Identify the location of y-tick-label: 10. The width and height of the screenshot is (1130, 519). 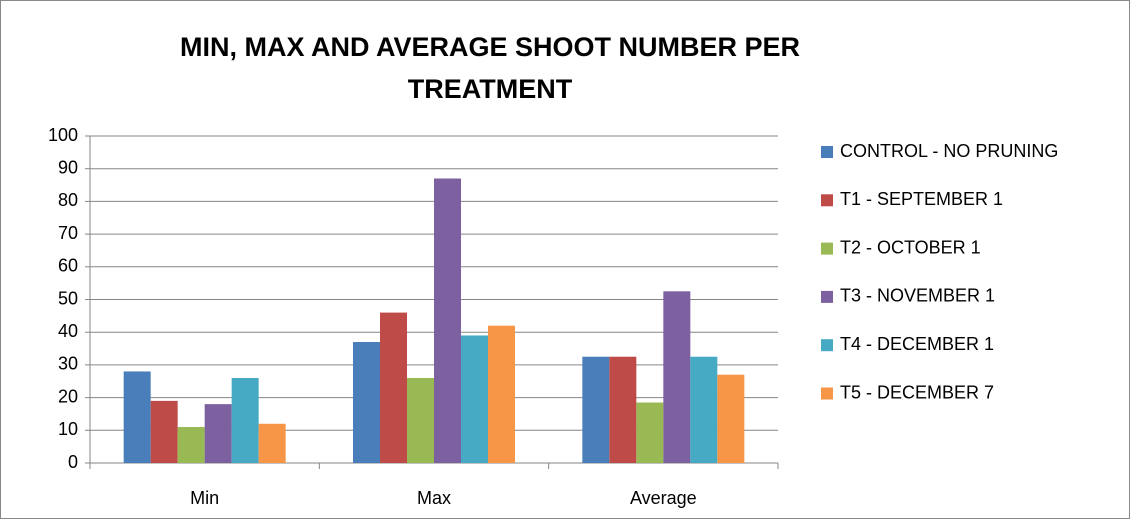
(68, 429).